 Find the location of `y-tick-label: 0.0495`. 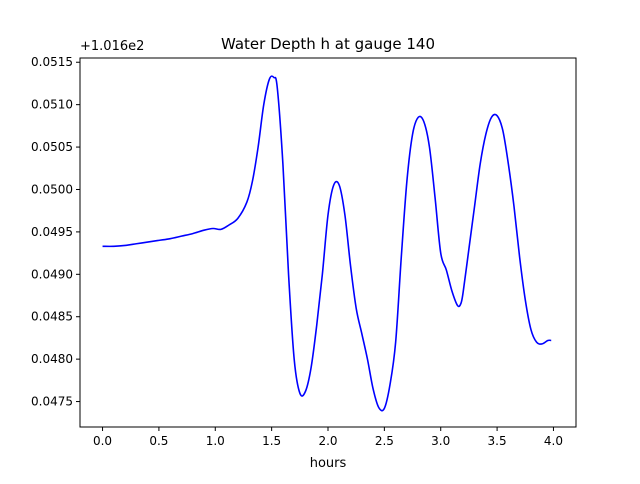

y-tick-label: 0.0495 is located at coordinates (52, 232).